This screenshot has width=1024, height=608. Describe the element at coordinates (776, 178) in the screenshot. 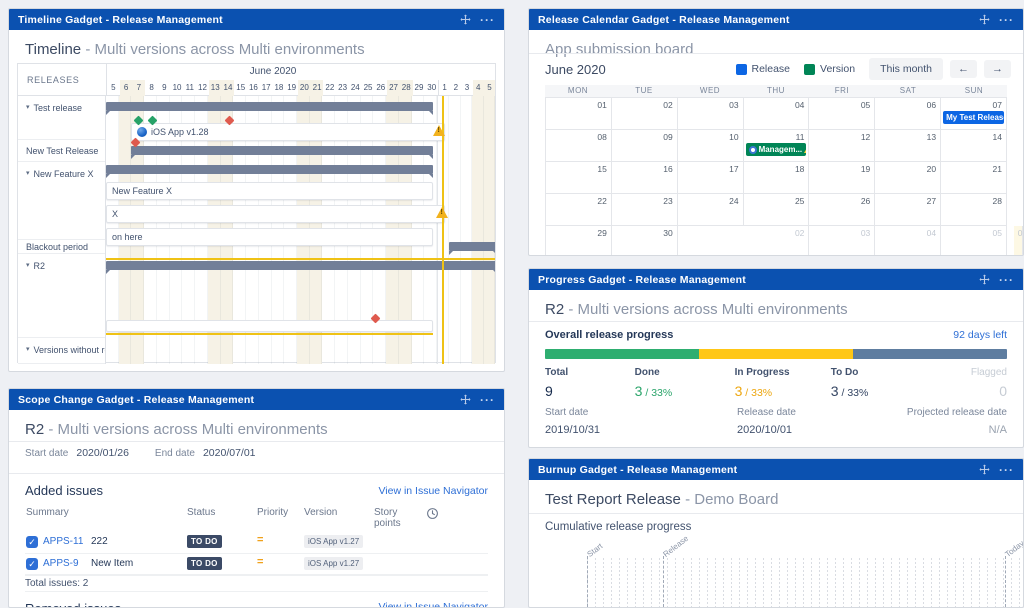

I see `calendar-cell: 18` at that location.